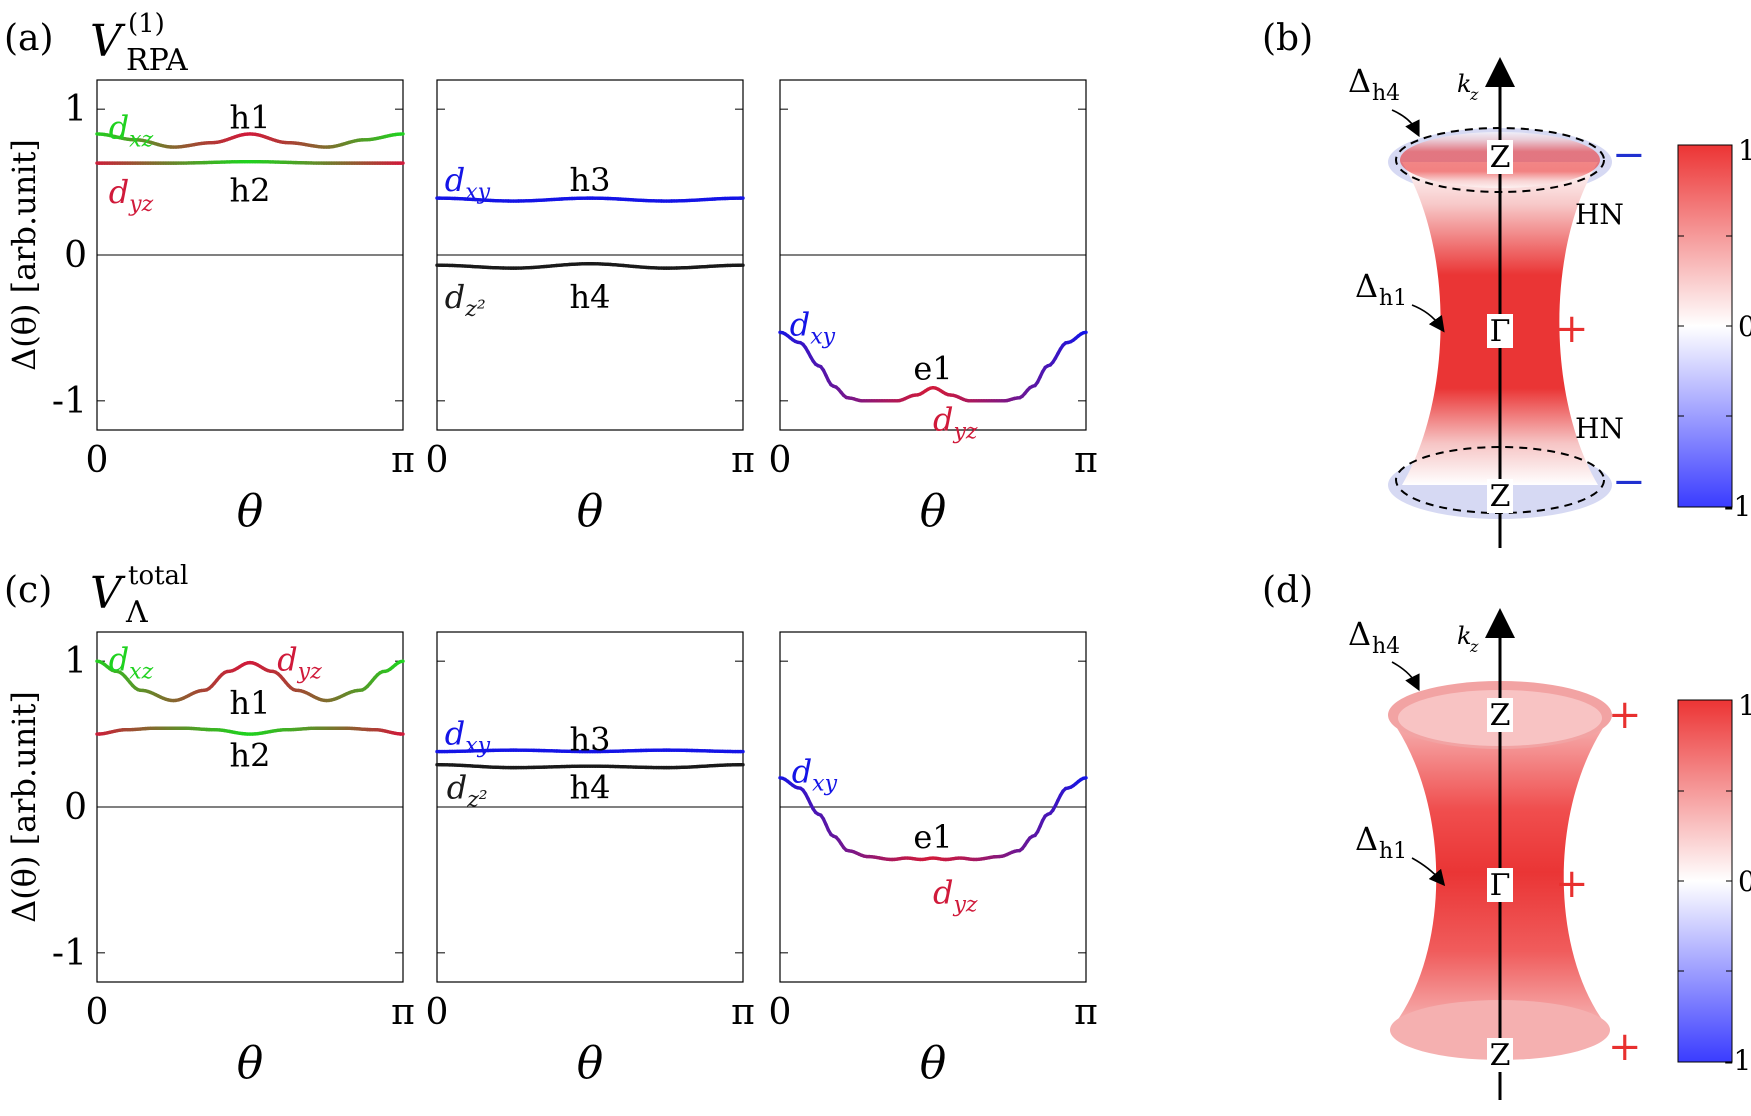 This screenshot has width=1751, height=1116. What do you see at coordinates (1599, 214) in the screenshot?
I see `fs-b-hn-top: HN` at bounding box center [1599, 214].